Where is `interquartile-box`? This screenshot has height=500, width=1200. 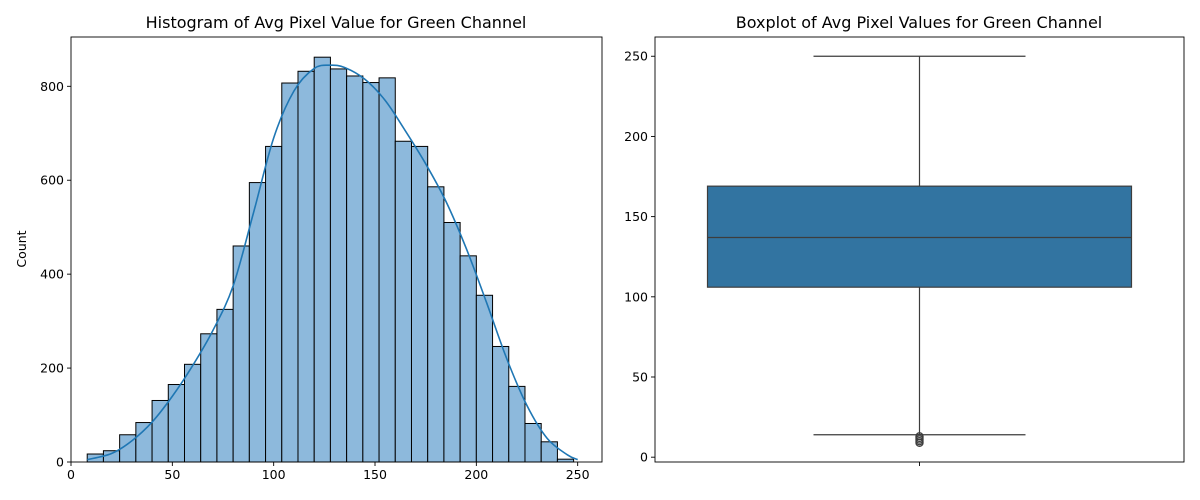 interquartile-box is located at coordinates (919, 236).